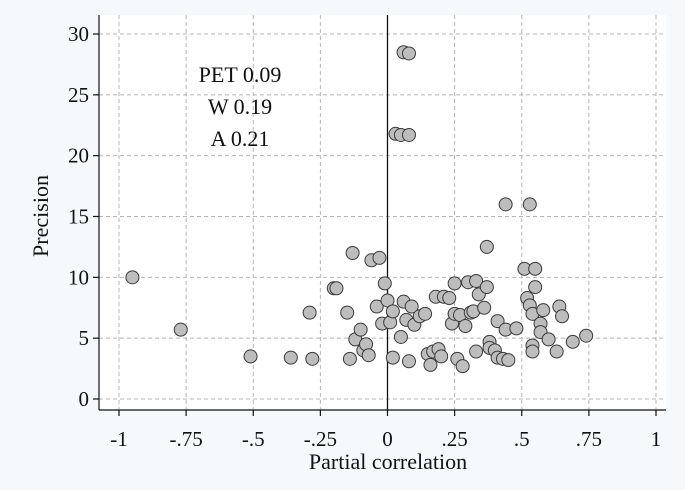 Image resolution: width=685 pixels, height=490 pixels. What do you see at coordinates (387, 439) in the screenshot?
I see `x-tick-label: 0` at bounding box center [387, 439].